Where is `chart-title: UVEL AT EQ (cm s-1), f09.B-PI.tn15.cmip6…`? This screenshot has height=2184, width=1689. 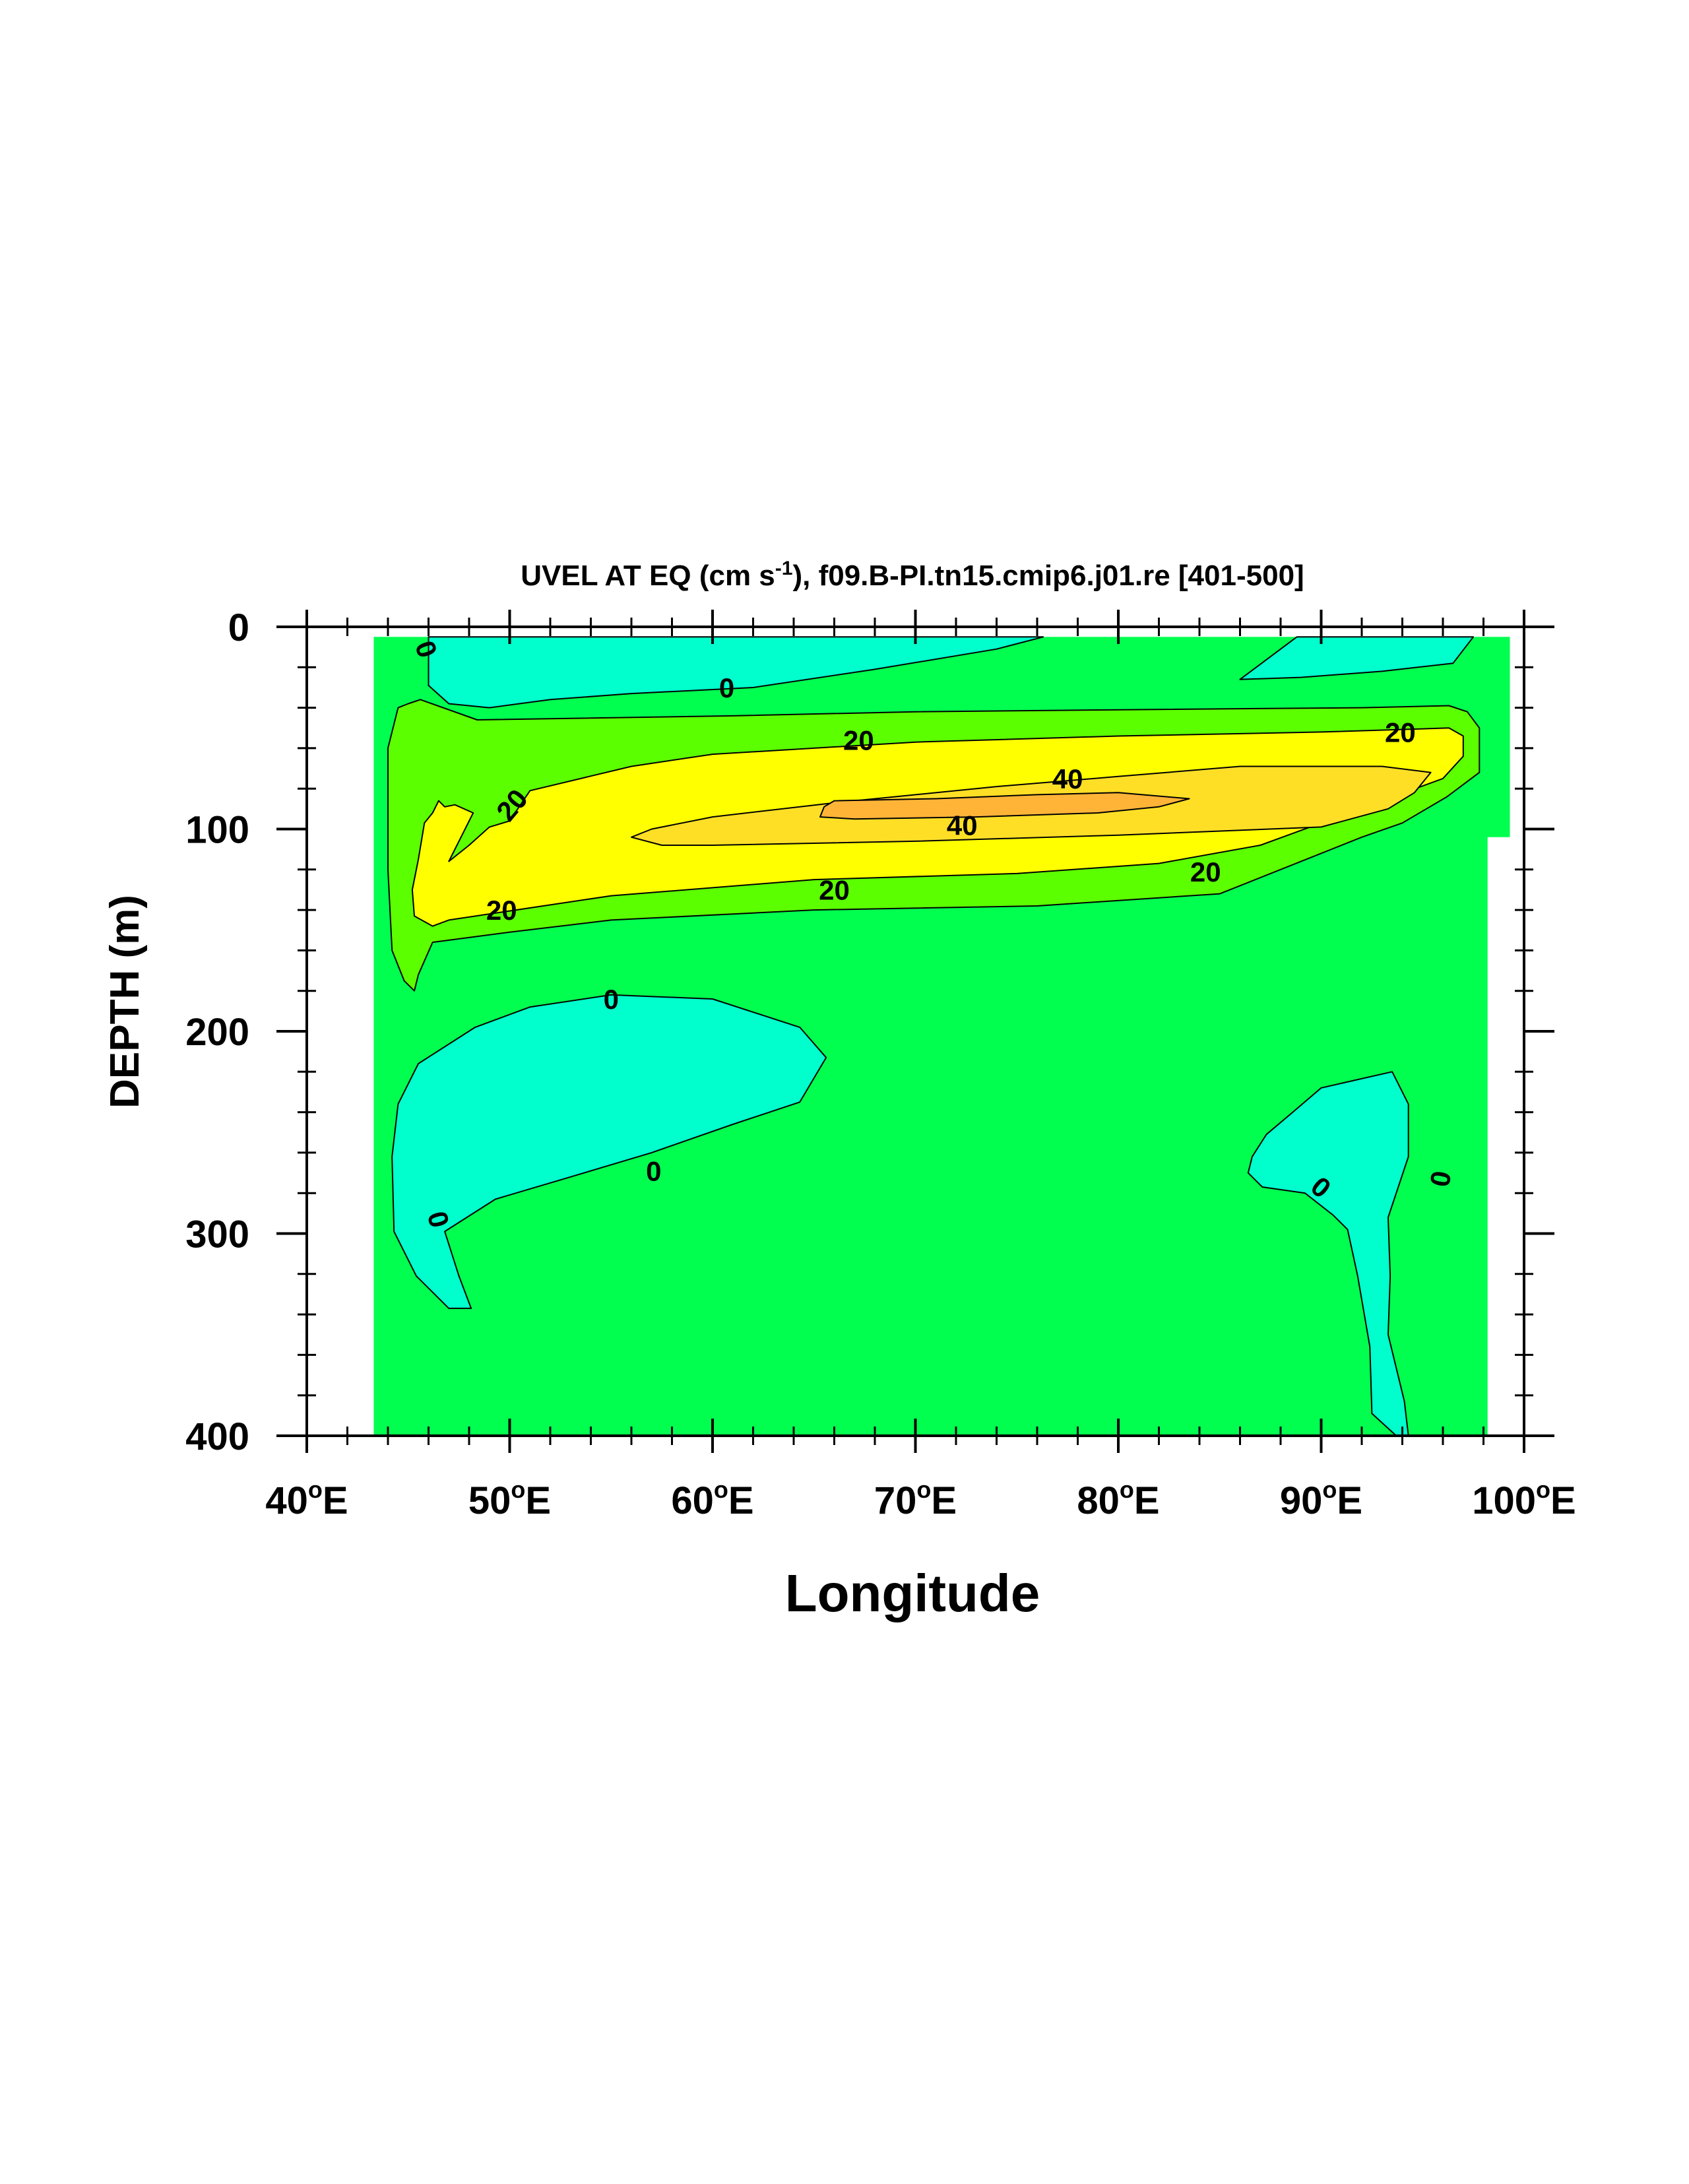
chart-title: UVEL AT EQ (cm s-1), f09.B-PI.tn15.cmip6… is located at coordinates (912, 575).